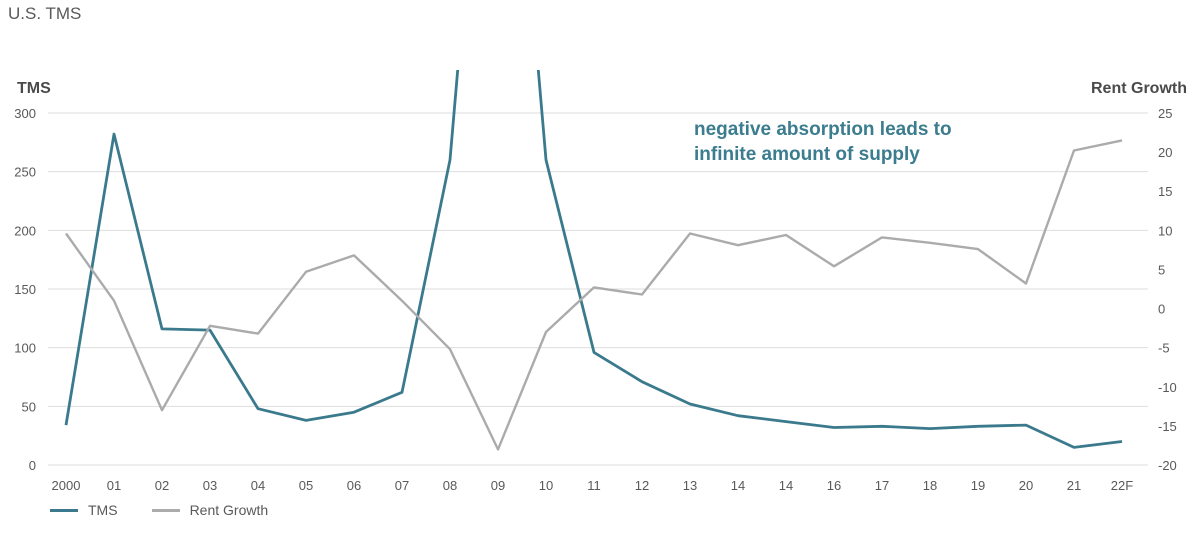  Describe the element at coordinates (834, 485) in the screenshot. I see `x-axis-tick-label: 16` at that location.